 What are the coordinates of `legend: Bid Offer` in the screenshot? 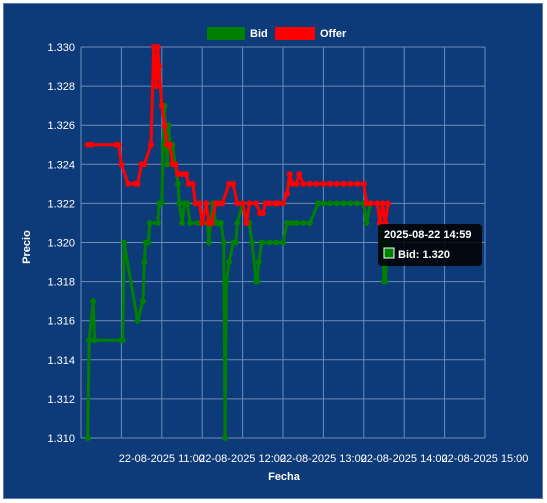 It's located at (277, 33).